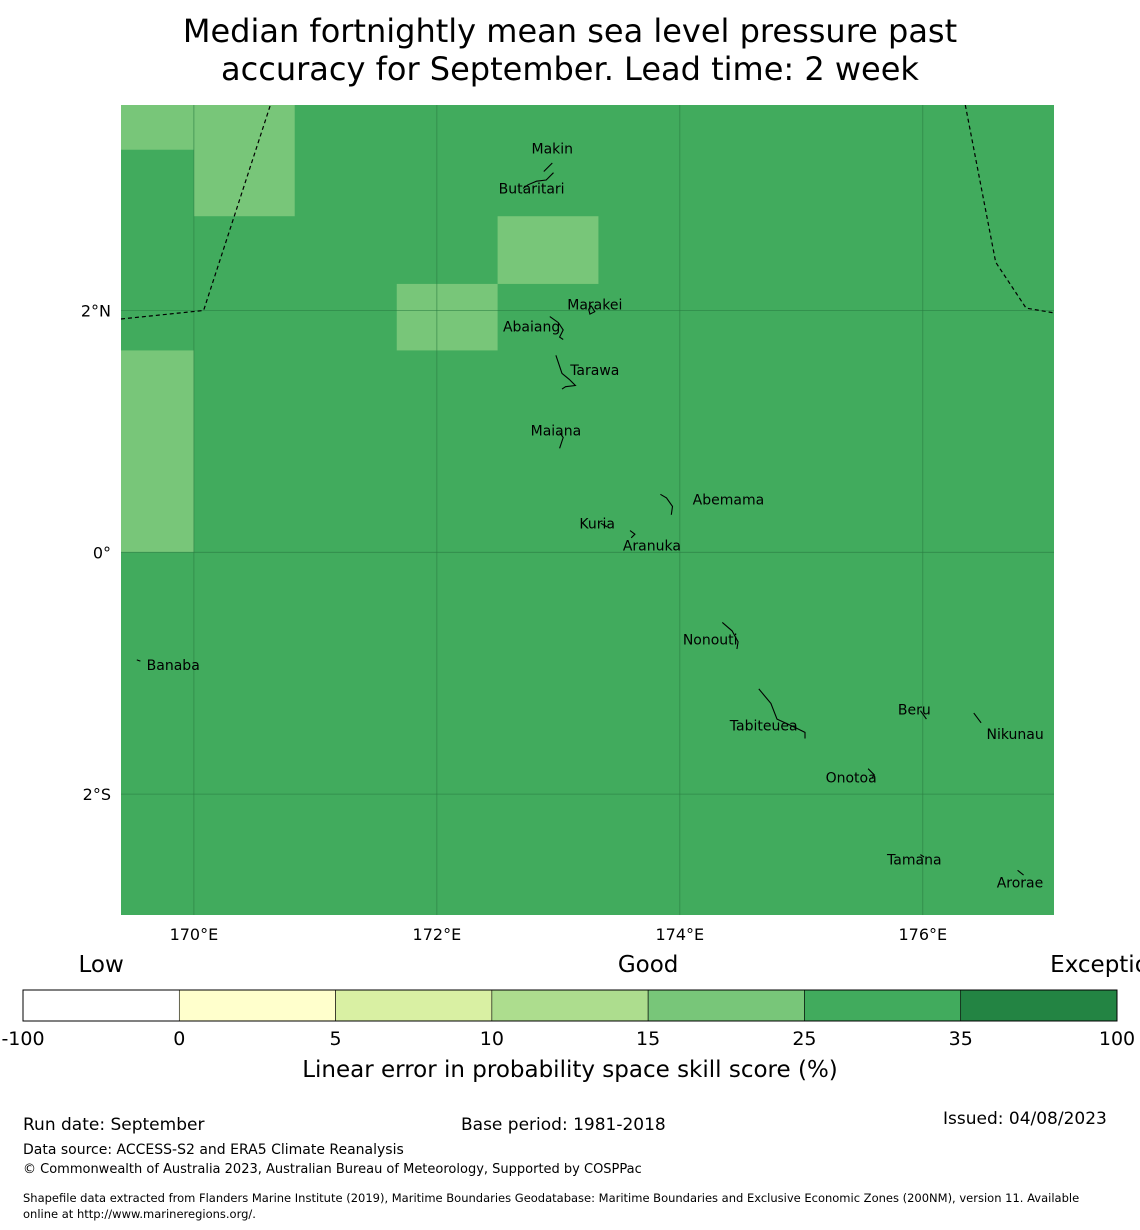  Describe the element at coordinates (22, 1039) in the screenshot. I see `colorbar-tick-label: -100` at that location.